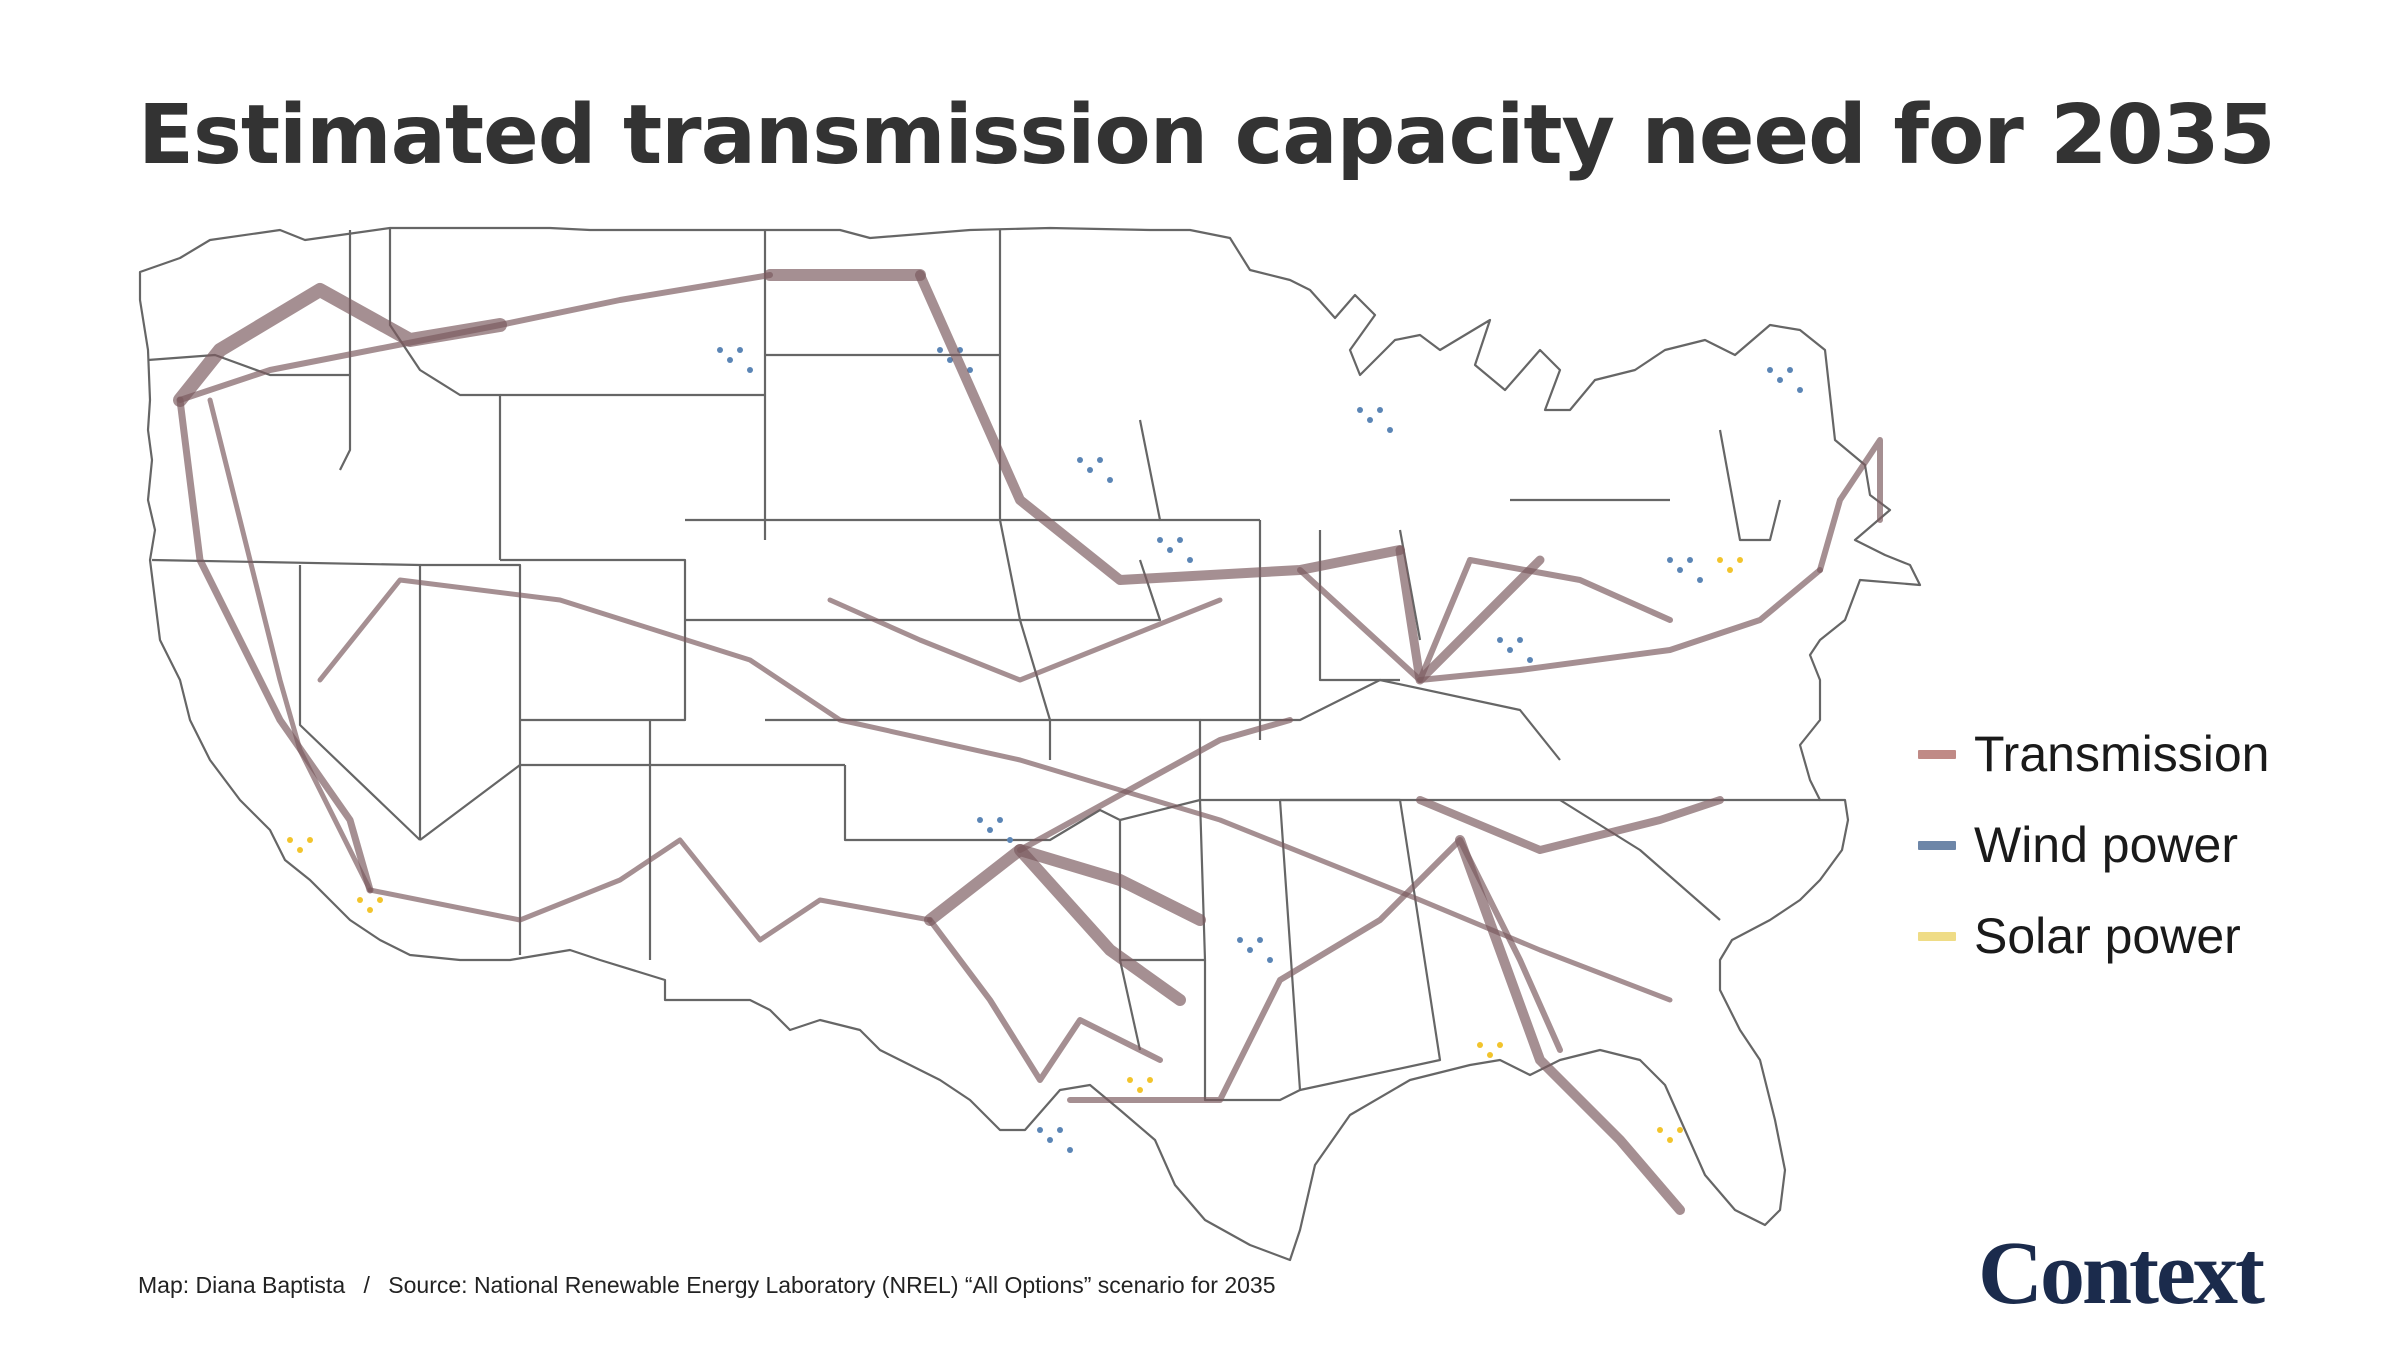  What do you see at coordinates (2106, 845) in the screenshot?
I see `legend-label-wind: Wind power` at bounding box center [2106, 845].